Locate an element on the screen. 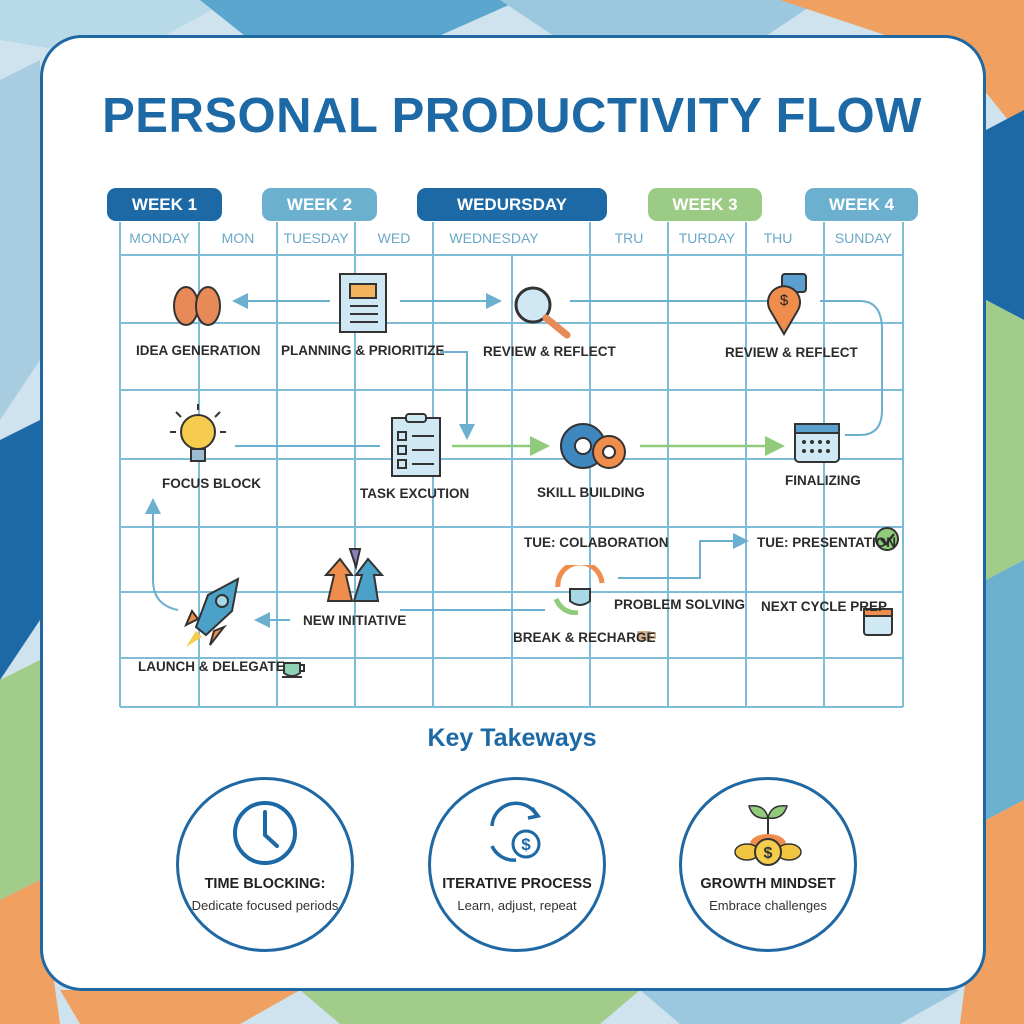 The image size is (1024, 1024). break-cycle-icon is located at coordinates (579, 590).